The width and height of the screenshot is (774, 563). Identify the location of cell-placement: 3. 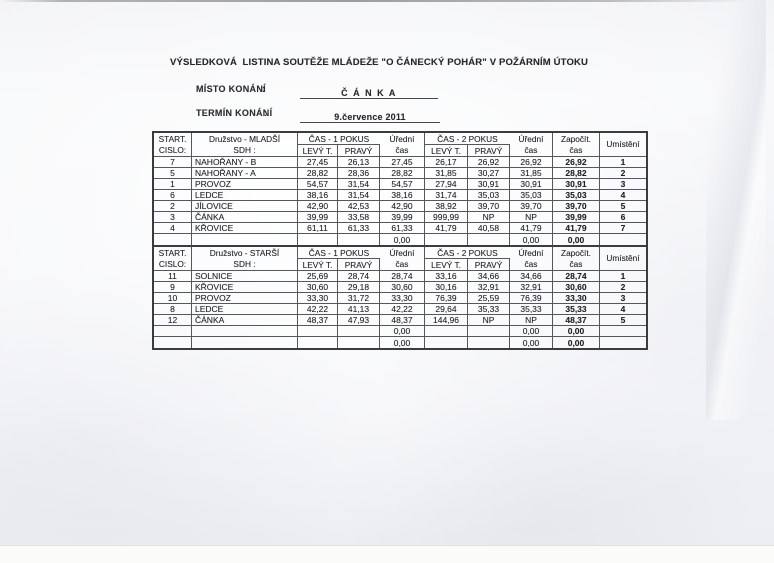
(623, 184).